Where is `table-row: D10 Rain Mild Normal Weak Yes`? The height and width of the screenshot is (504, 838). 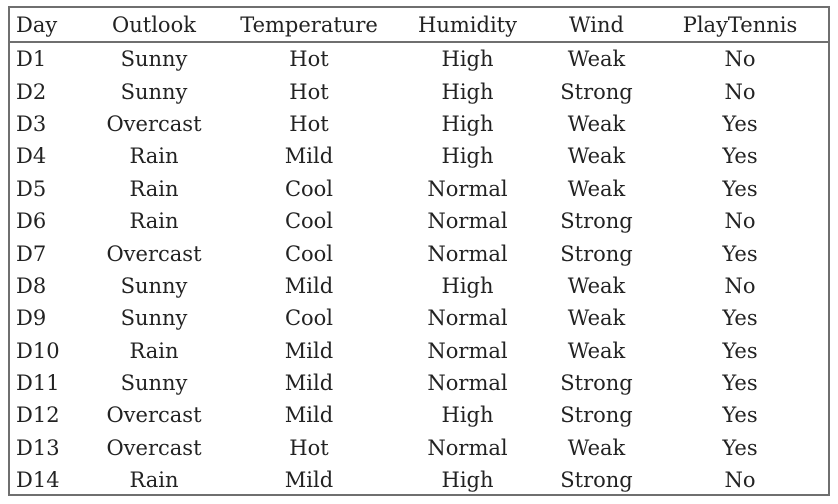 table-row: D10 Rain Mild Normal Weak Yes is located at coordinates (419, 351).